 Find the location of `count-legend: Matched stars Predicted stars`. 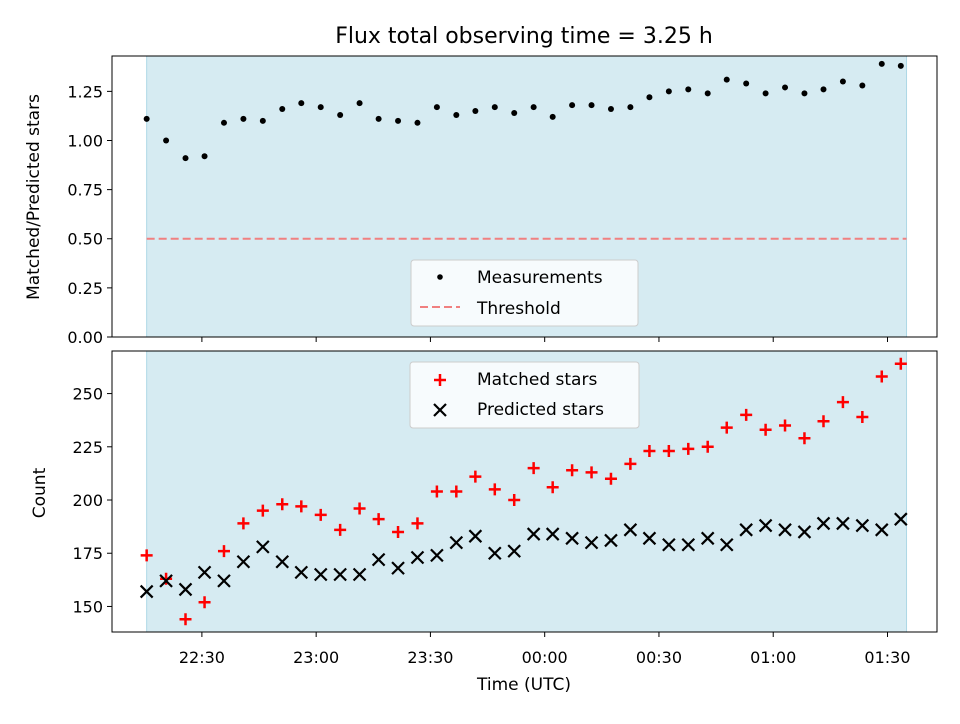

count-legend: Matched stars Predicted stars is located at coordinates (524, 395).